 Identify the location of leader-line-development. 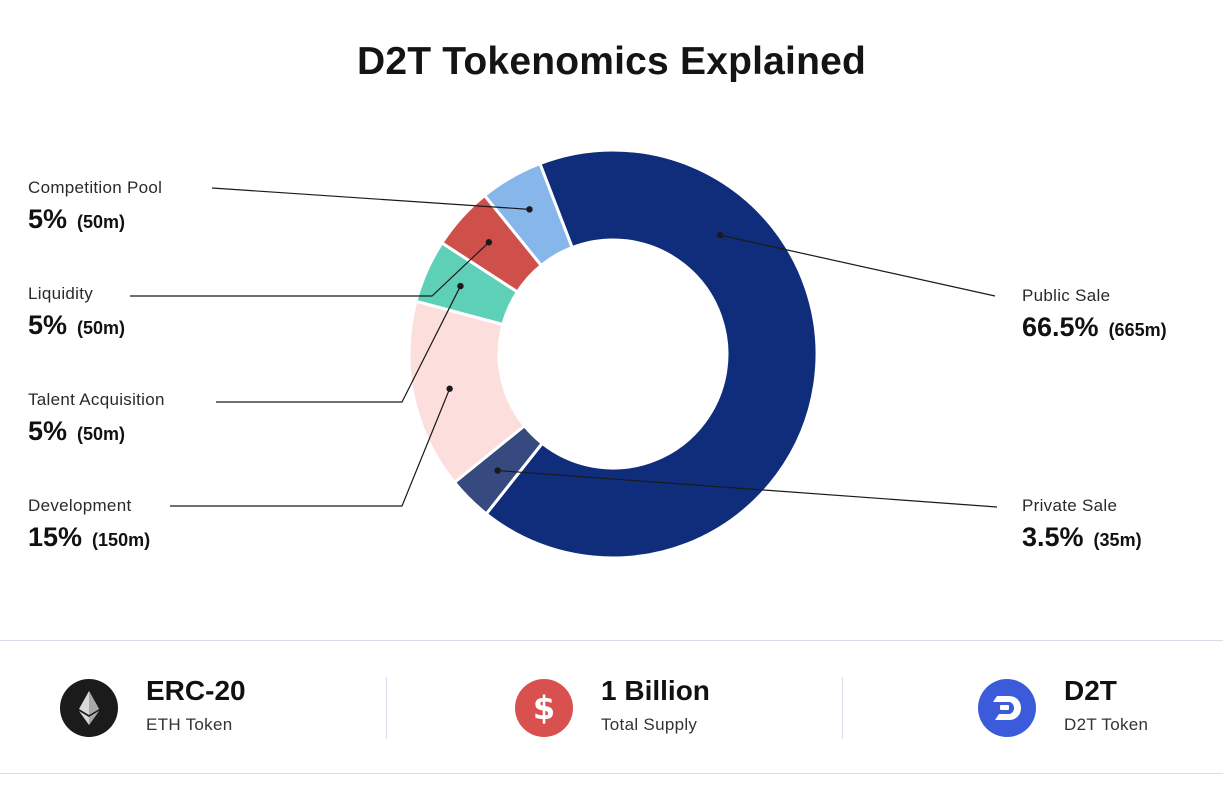
(310, 447).